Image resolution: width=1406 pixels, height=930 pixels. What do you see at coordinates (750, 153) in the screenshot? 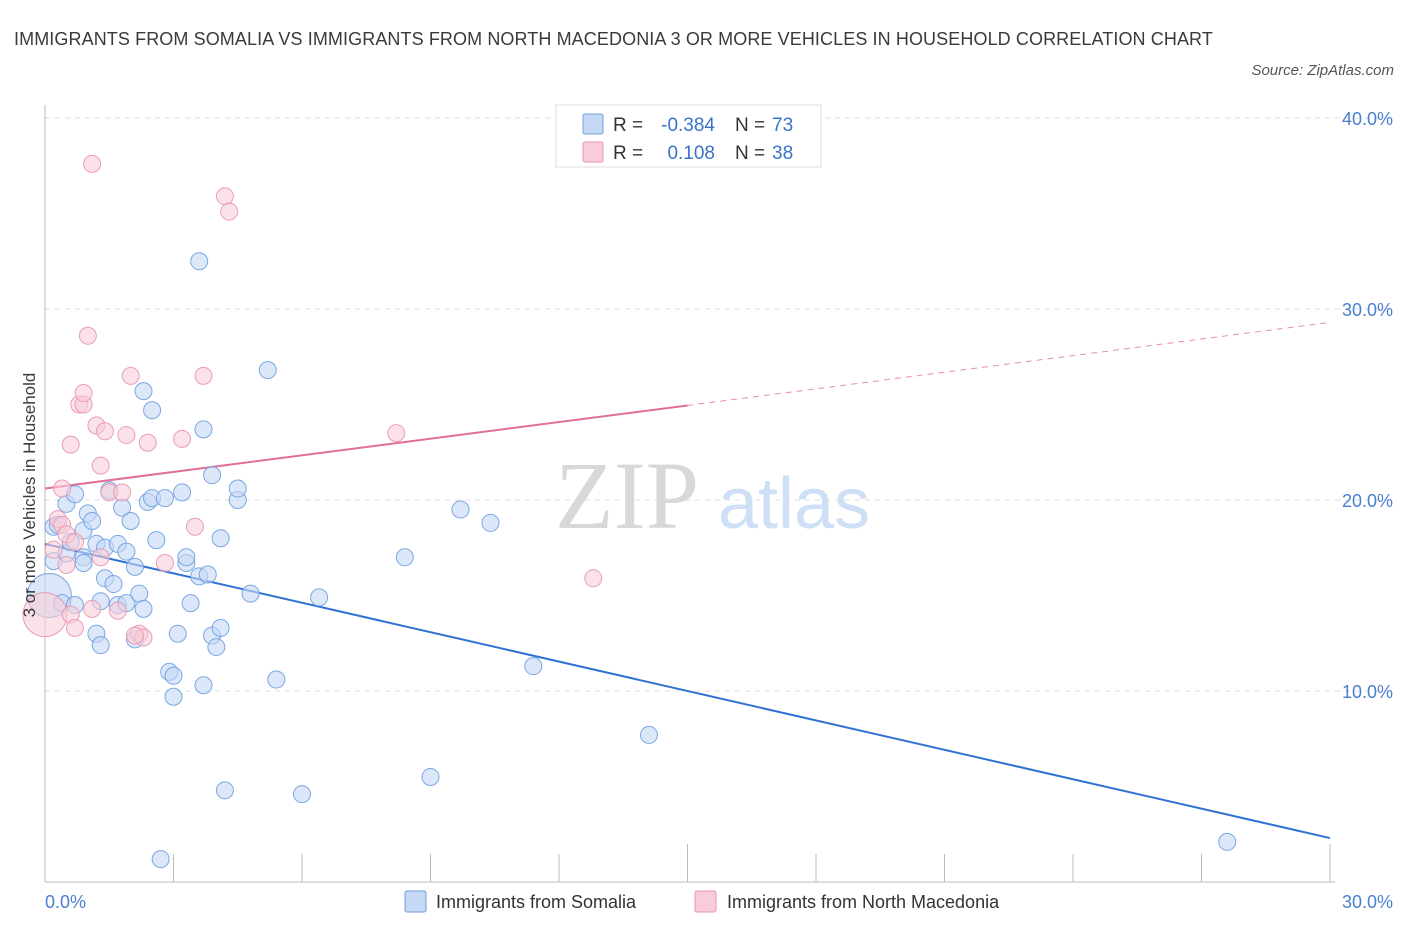
I see `legend-n-label-macedonia: N =` at bounding box center [750, 153].